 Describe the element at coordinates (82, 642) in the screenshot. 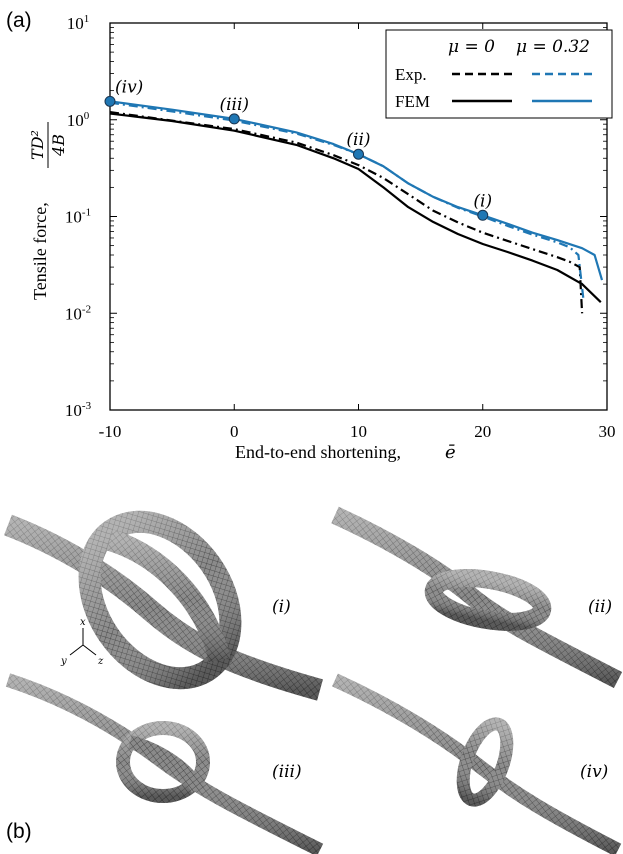

I see `axis-triad: x y z` at that location.